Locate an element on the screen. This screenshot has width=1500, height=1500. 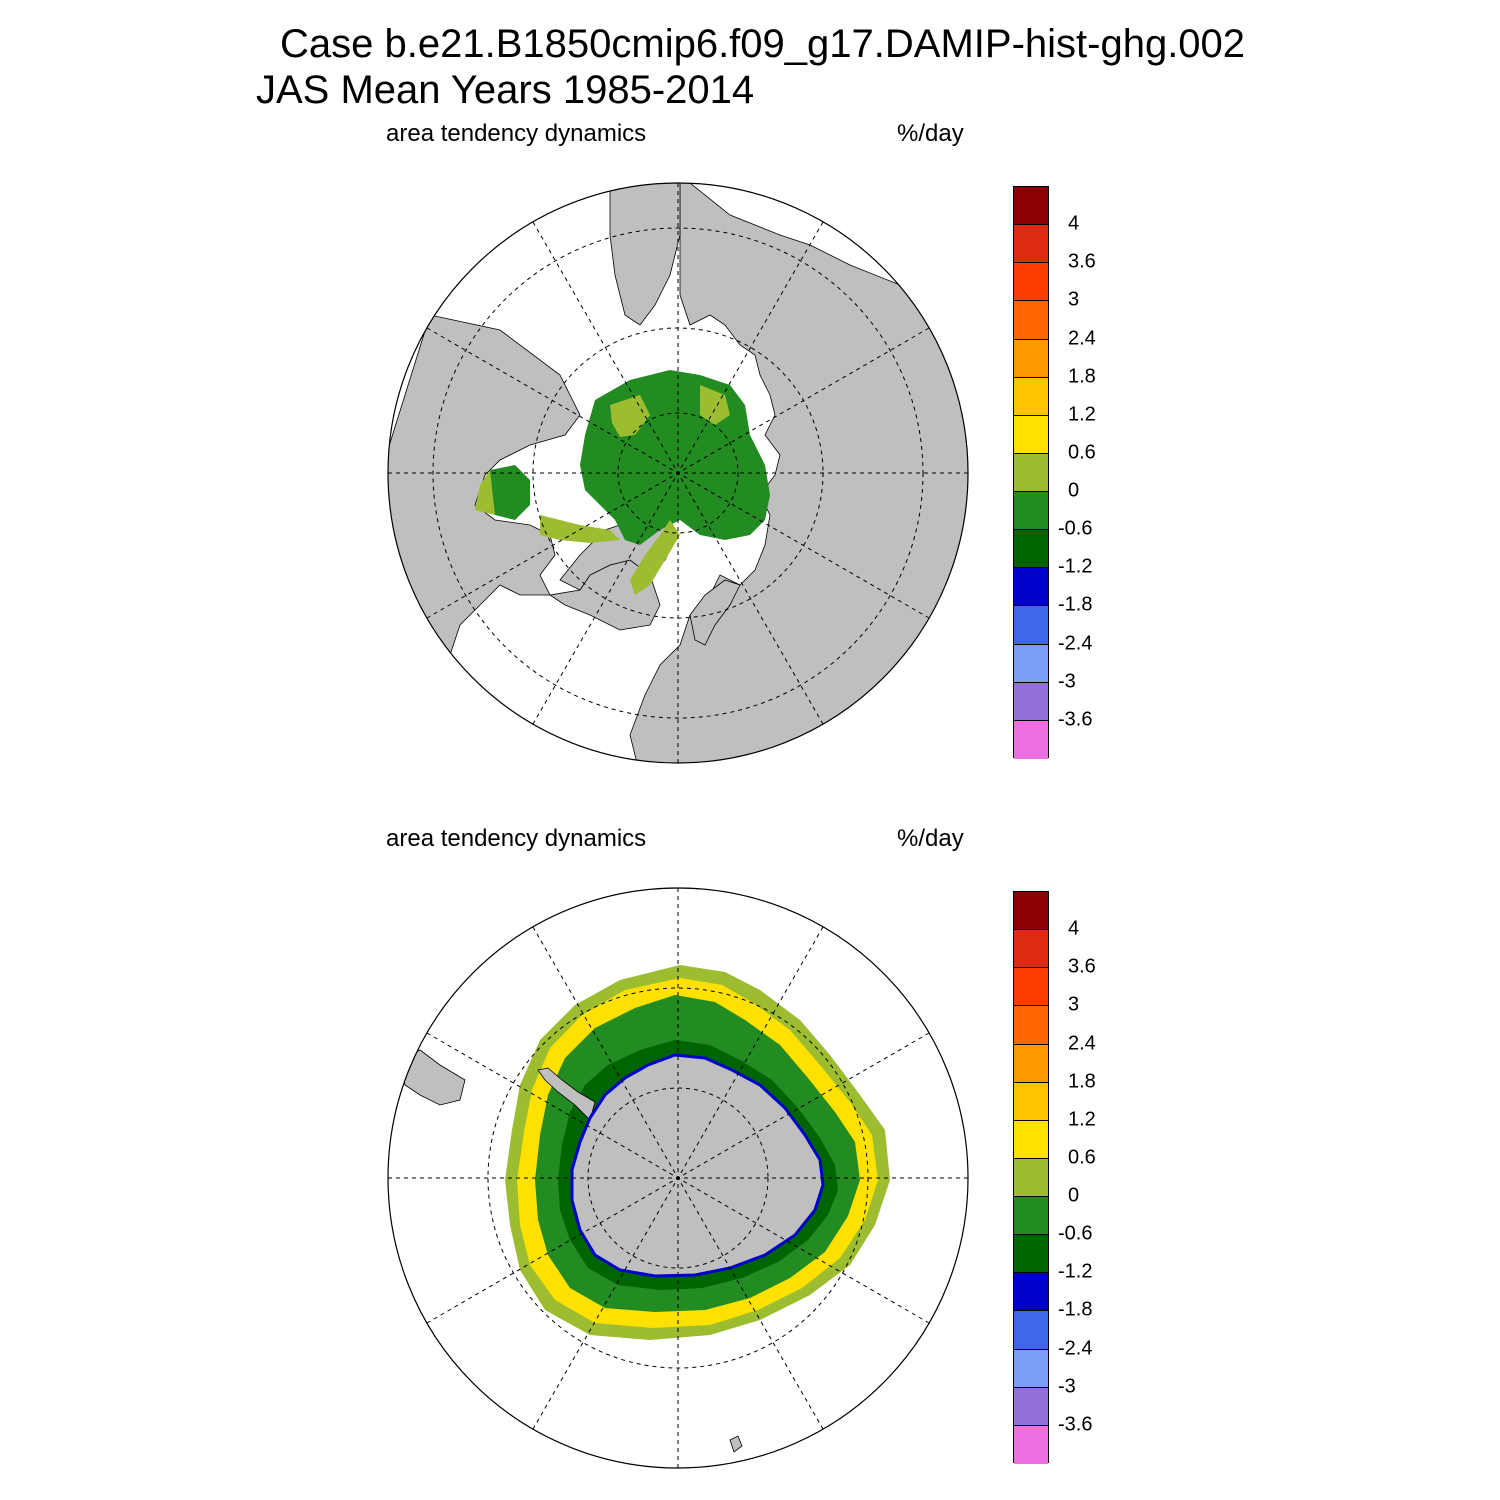
south-colorbar is located at coordinates (1031, 1177).